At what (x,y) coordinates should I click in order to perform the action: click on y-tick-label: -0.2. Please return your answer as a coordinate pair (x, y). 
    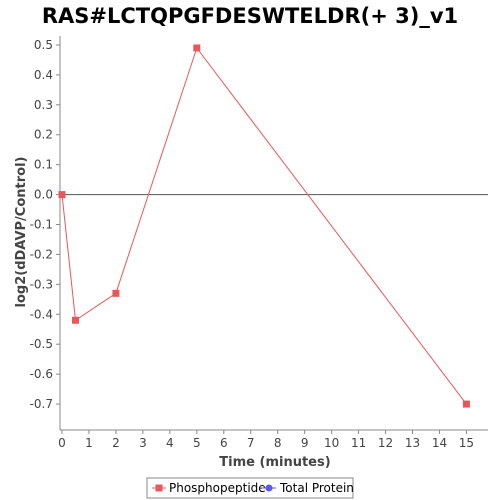
    Looking at the image, I should click on (41, 254).